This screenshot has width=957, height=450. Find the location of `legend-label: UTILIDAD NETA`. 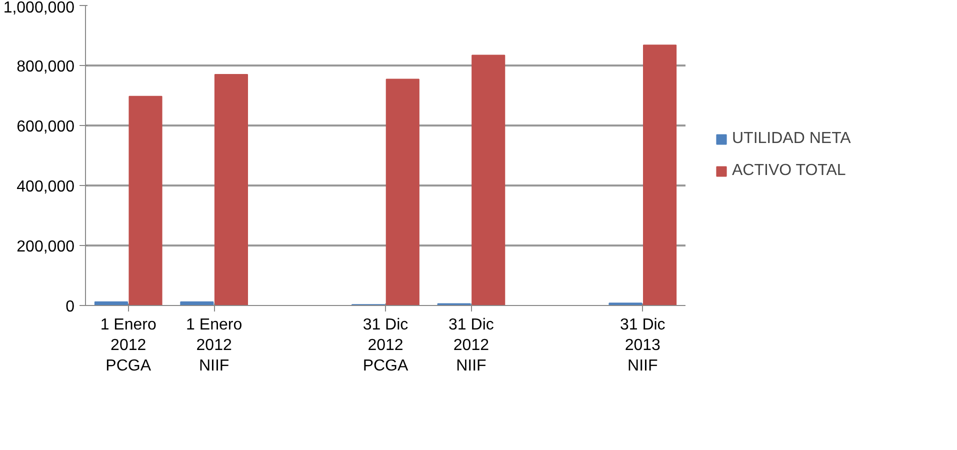

legend-label: UTILIDAD NETA is located at coordinates (791, 139).